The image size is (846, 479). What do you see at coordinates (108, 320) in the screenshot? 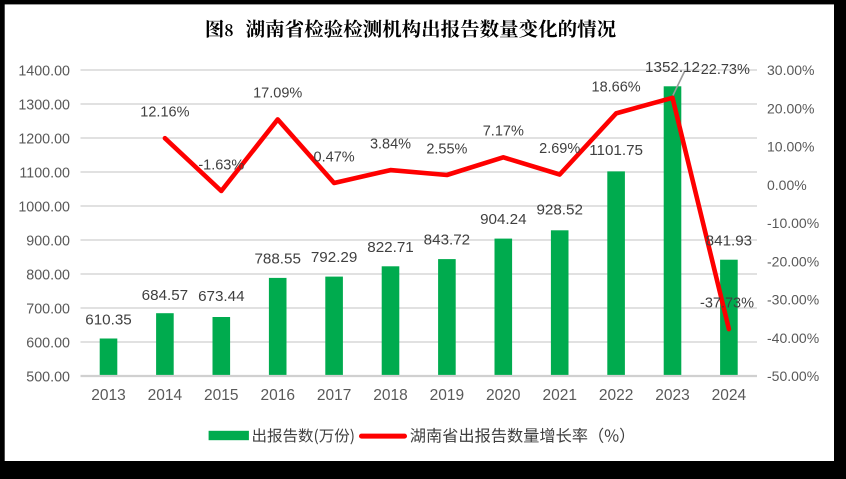
I see `svg-text: 610.35` at bounding box center [108, 320].